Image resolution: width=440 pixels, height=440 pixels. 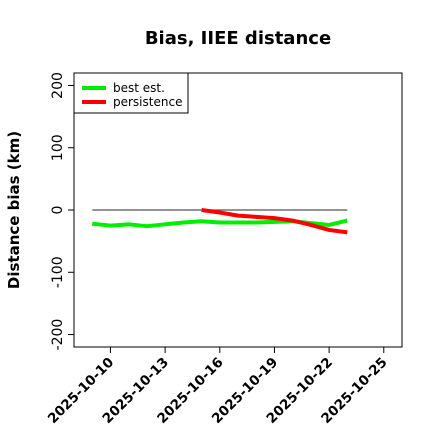 What do you see at coordinates (58, 147) in the screenshot?
I see `y-tick-label: 100` at bounding box center [58, 147].